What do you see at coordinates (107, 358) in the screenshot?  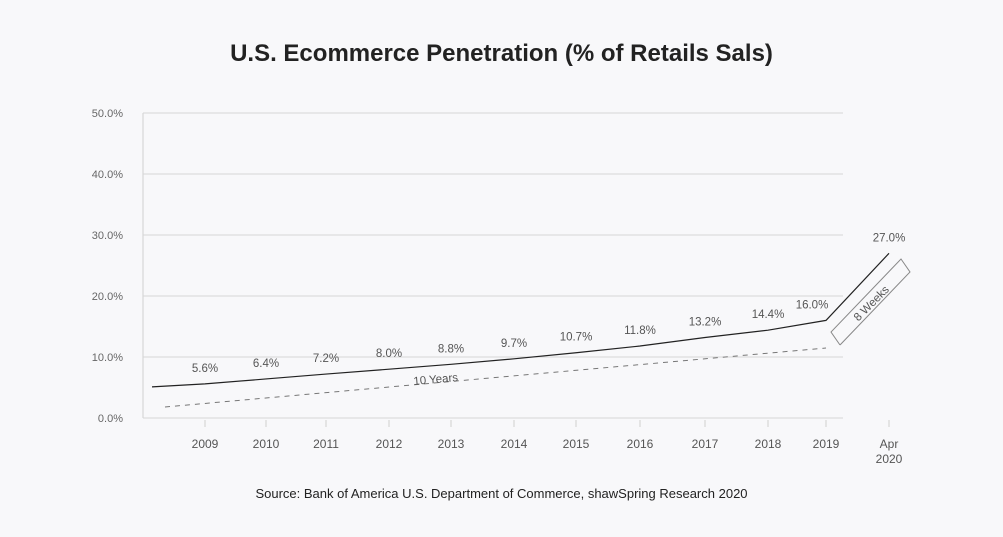 I see `y-tick-label: 10.0%` at bounding box center [107, 358].